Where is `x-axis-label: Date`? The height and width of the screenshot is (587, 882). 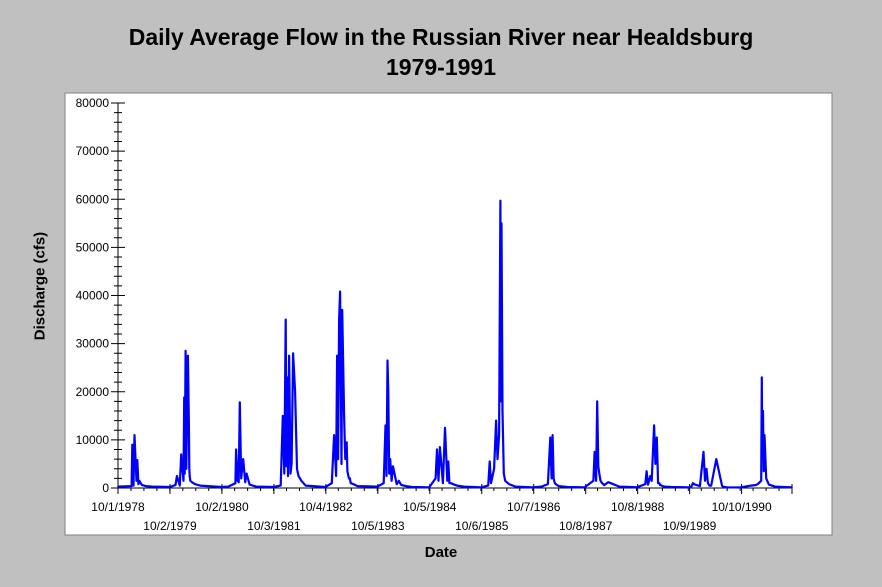
x-axis-label: Date is located at coordinates (441, 552).